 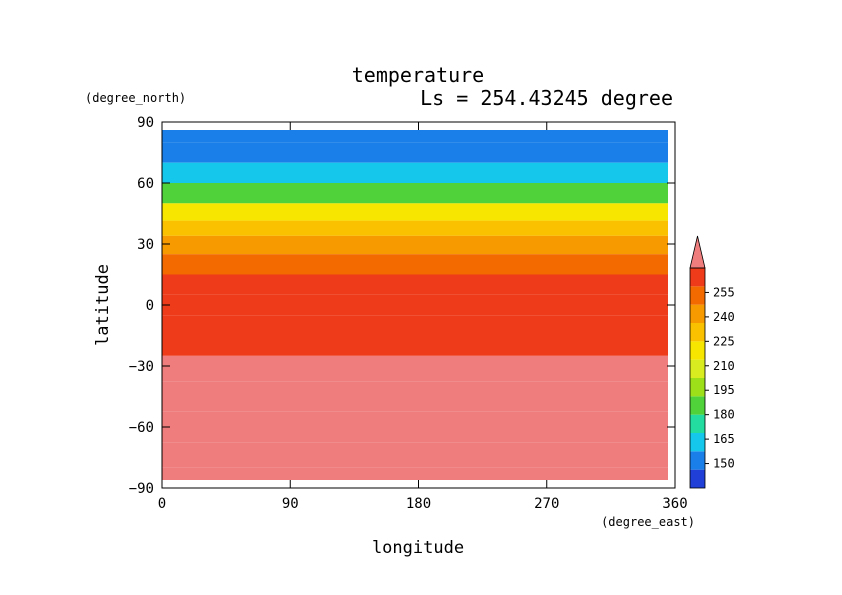 What do you see at coordinates (712, 362) in the screenshot?
I see `colorbar: 150 165 180 195 210 225 240 255` at bounding box center [712, 362].